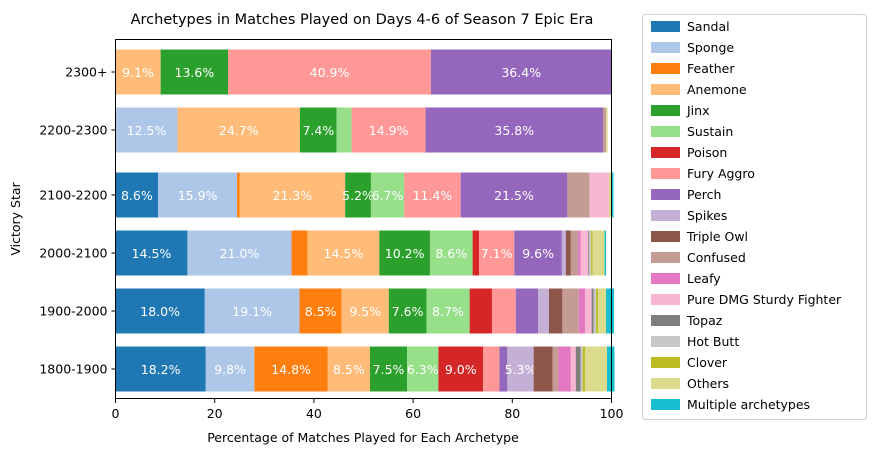 Image resolution: width=873 pixels, height=455 pixels. I want to click on data-label: 14.9%, so click(389, 130).